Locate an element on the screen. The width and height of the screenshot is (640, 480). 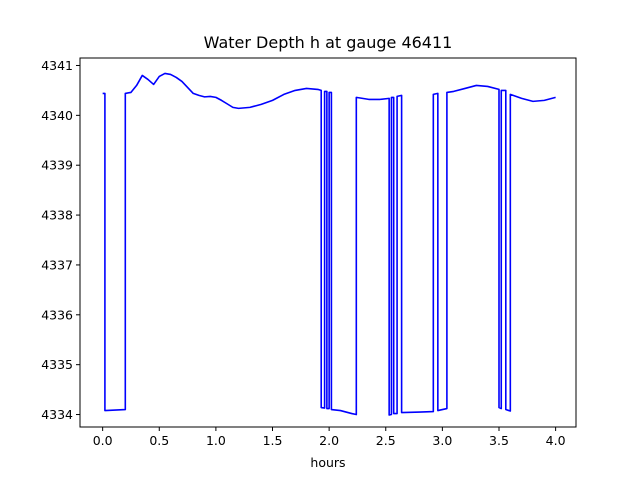
y-tick-label: 4337 is located at coordinates (57, 264).